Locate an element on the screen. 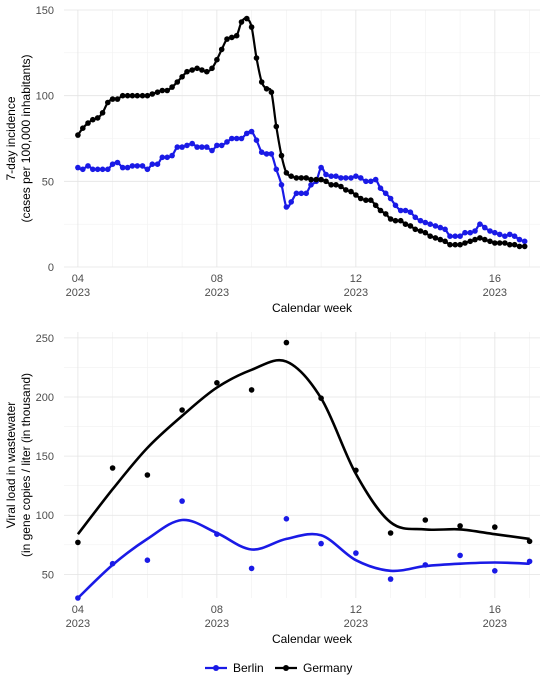 The image size is (550, 679). y-axis-title: (in gene copies / liter (in thousand) is located at coordinates (26, 465).